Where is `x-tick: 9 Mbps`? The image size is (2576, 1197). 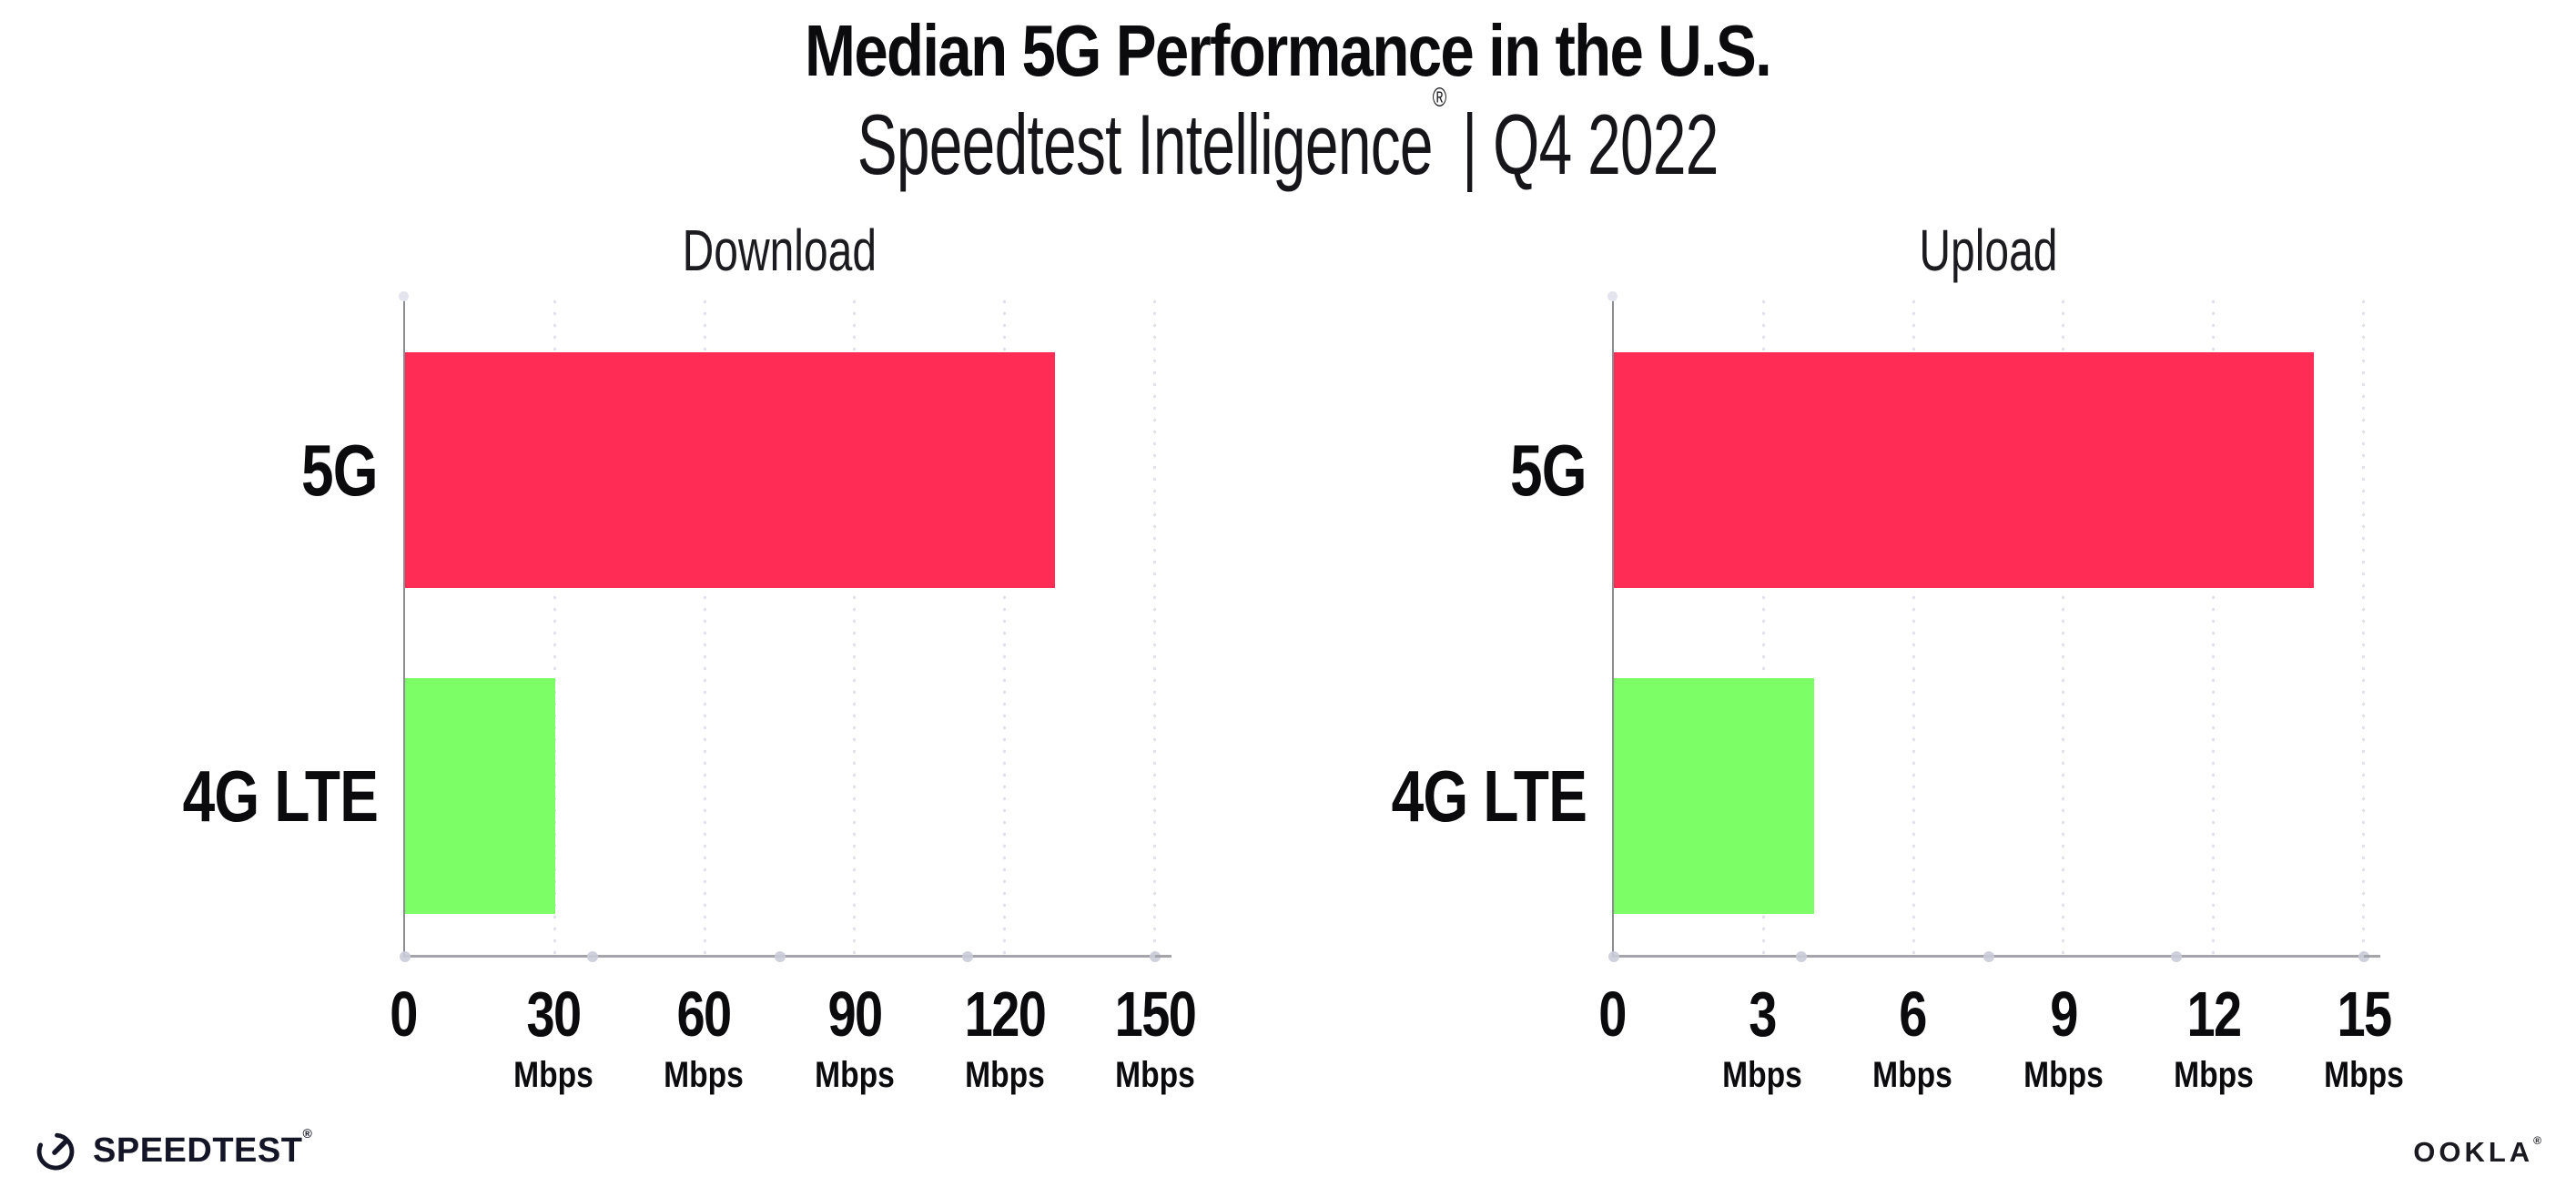
x-tick: 9 Mbps is located at coordinates (2062, 1027).